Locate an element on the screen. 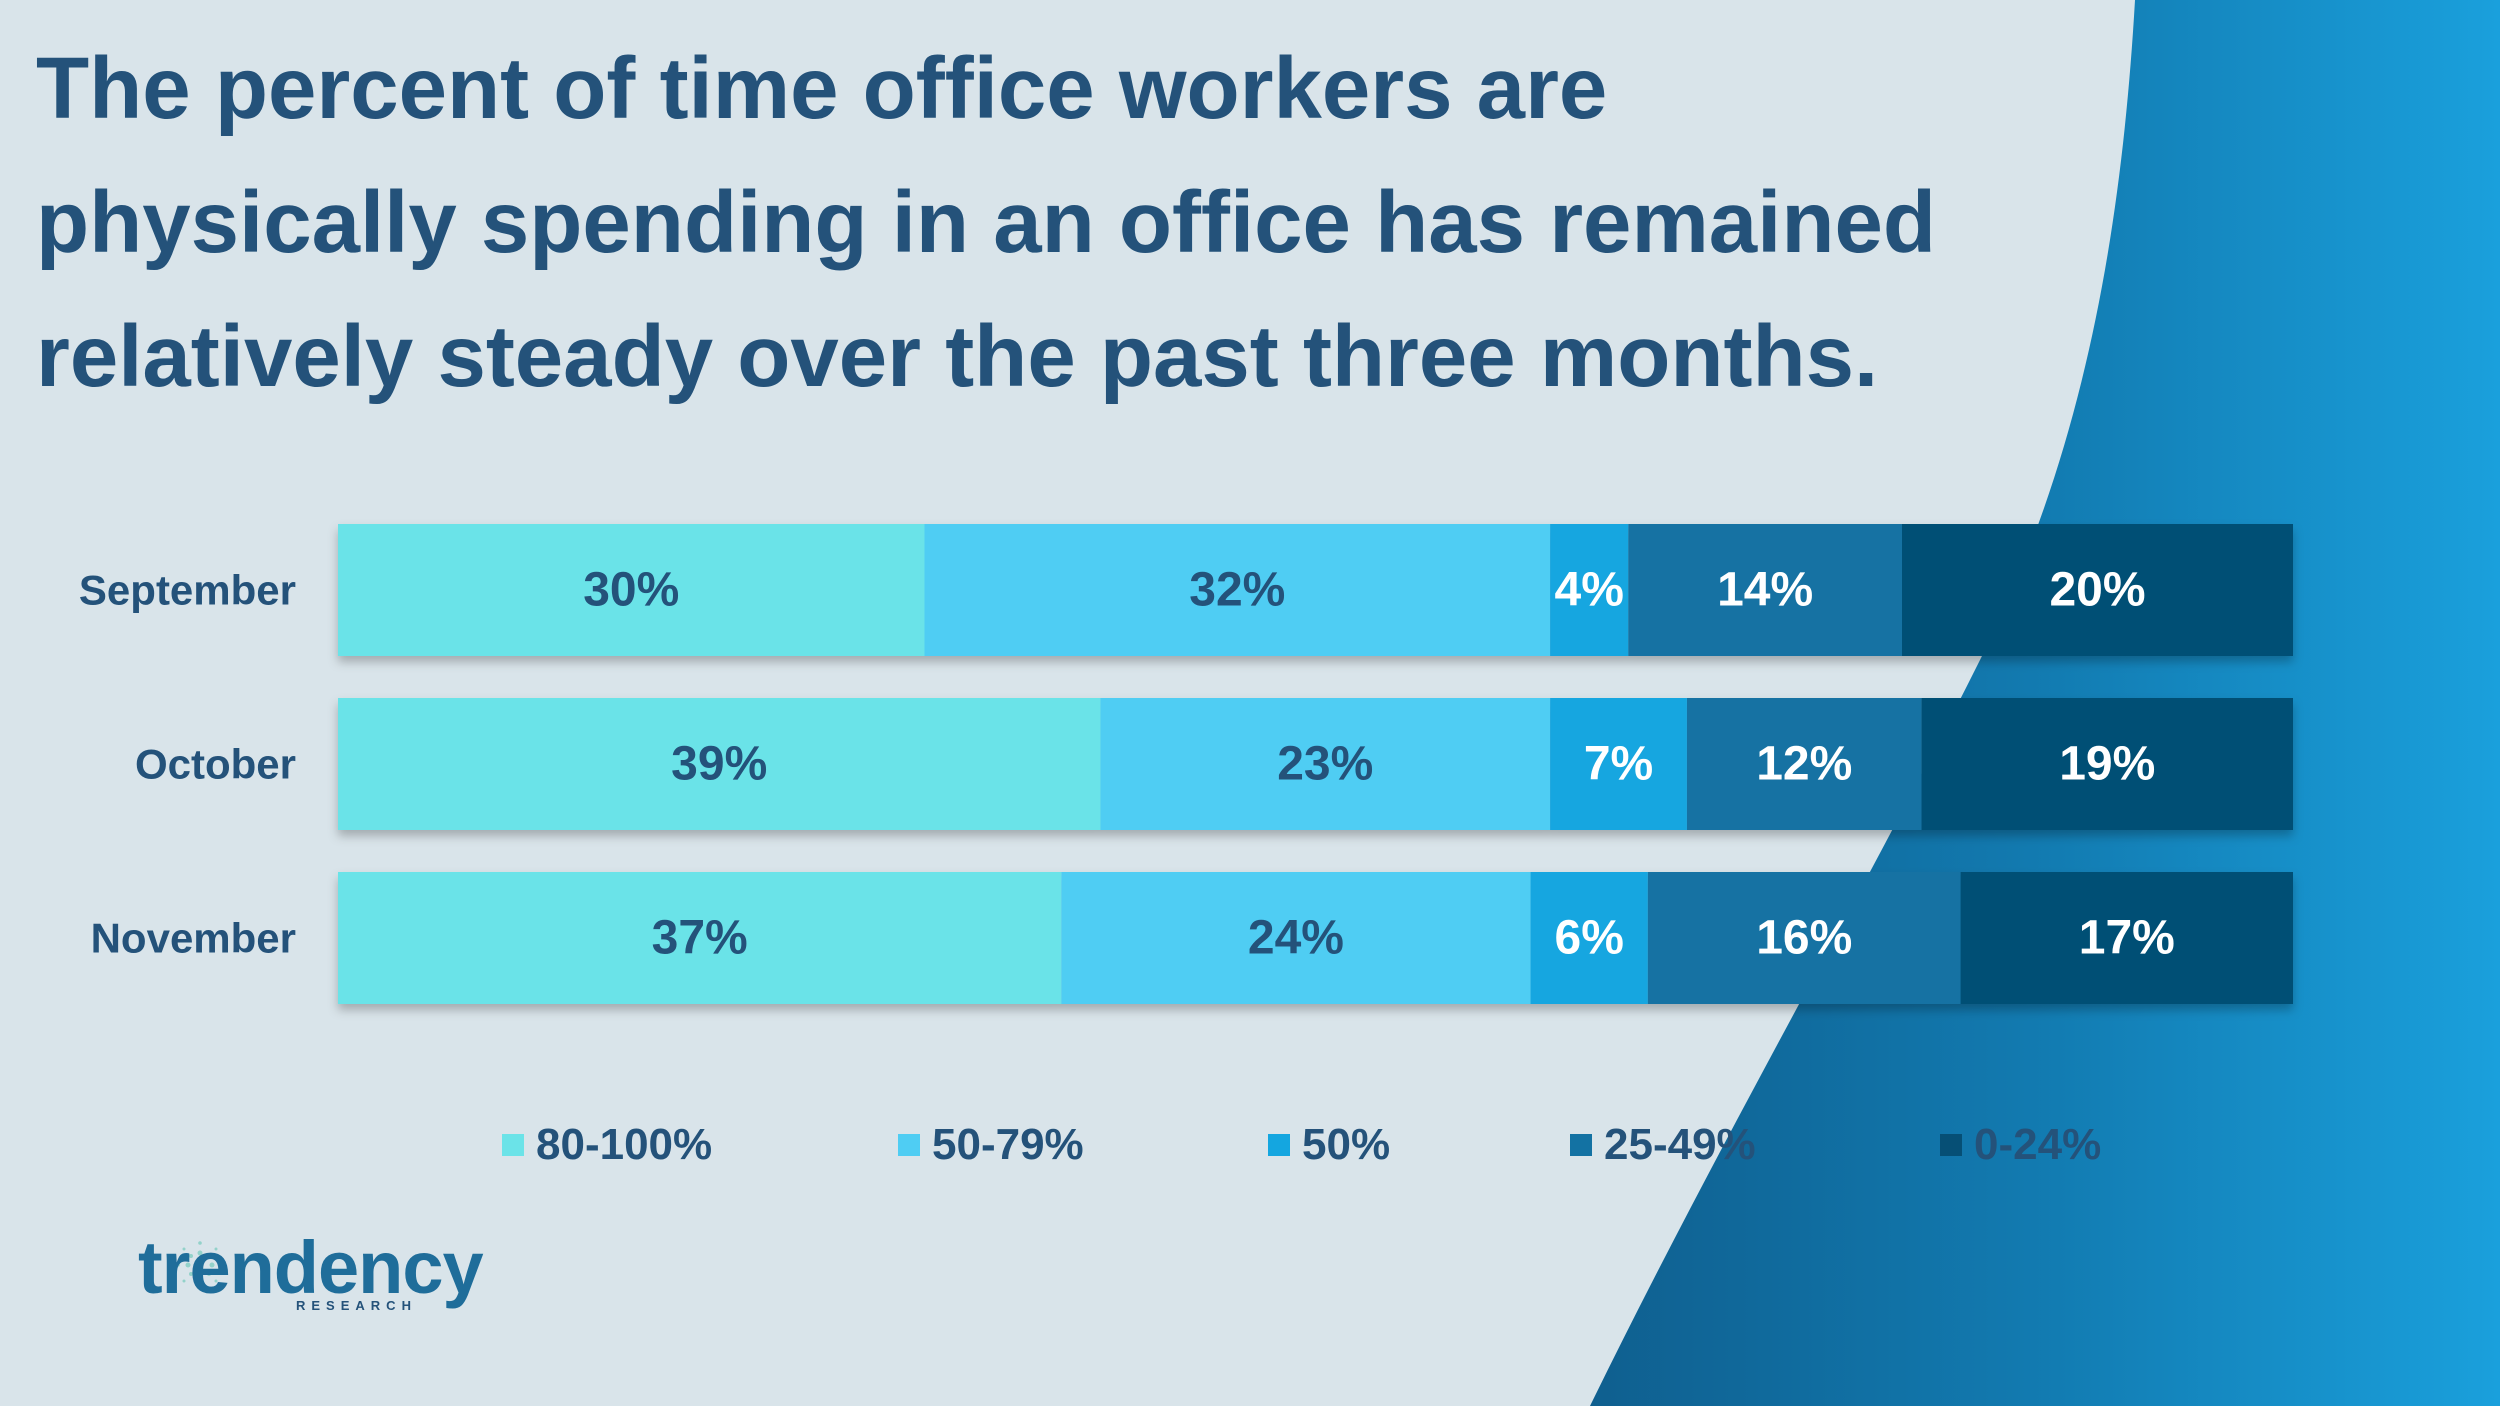  title-line-1: The percent of time office workers are is located at coordinates (822, 88).